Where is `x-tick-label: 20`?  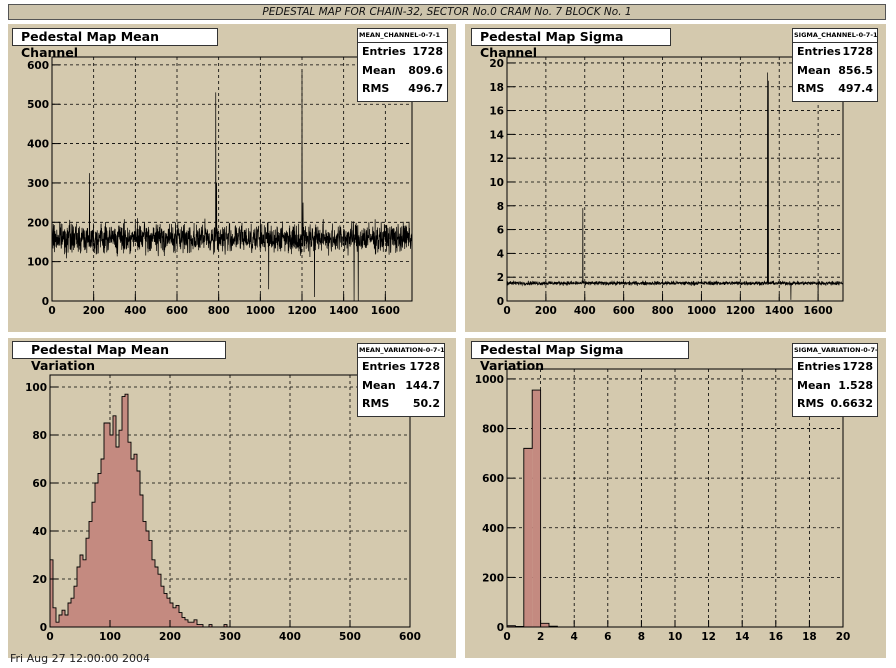 x-tick-label: 20 is located at coordinates (843, 637).